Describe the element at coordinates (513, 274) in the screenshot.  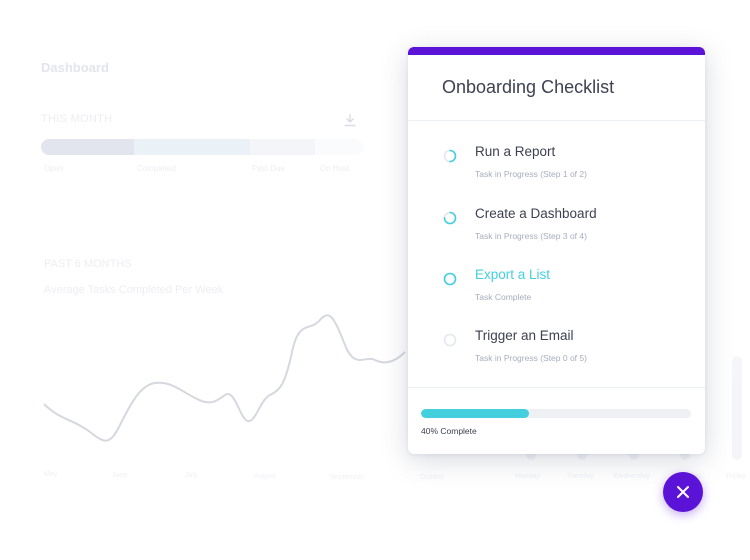
I see `task-name: Export a List` at that location.